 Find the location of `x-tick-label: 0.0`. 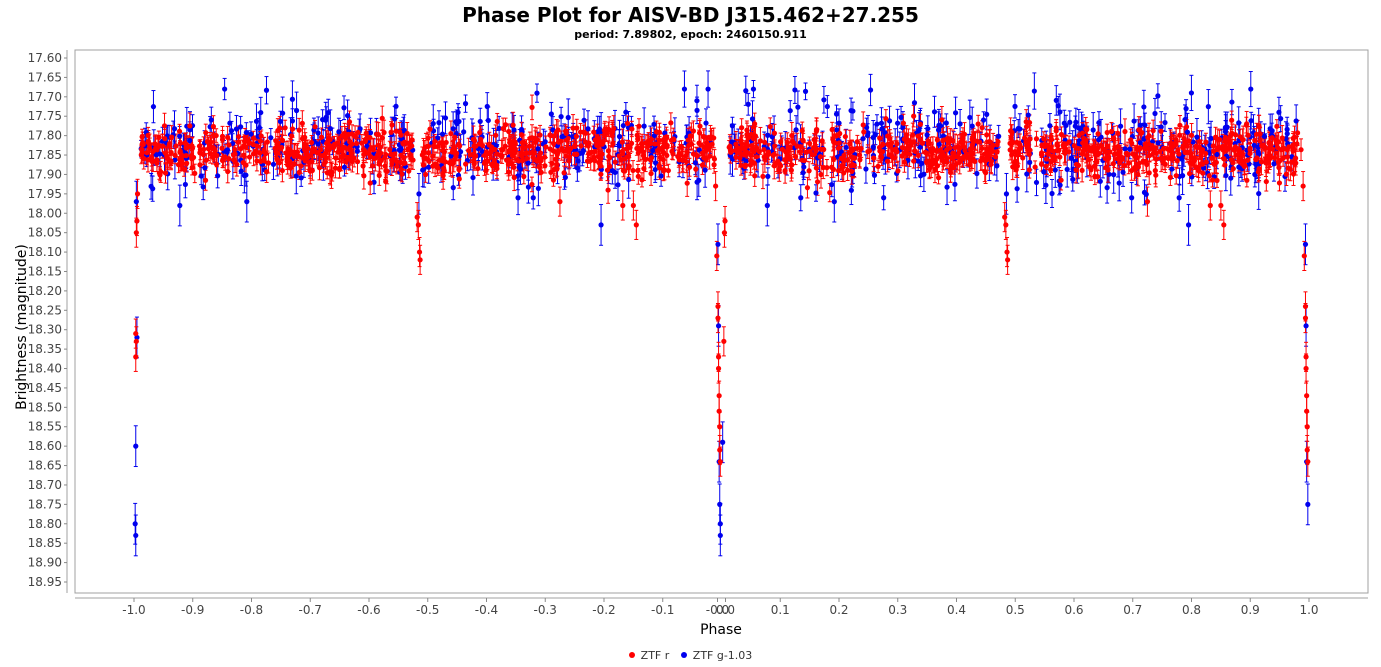

x-tick-label: 0.0 is located at coordinates (725, 610).